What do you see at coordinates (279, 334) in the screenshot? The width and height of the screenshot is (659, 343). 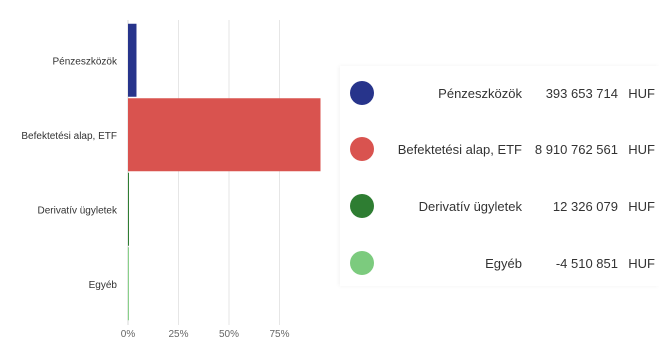 I see `x-tick-label: 75%` at bounding box center [279, 334].